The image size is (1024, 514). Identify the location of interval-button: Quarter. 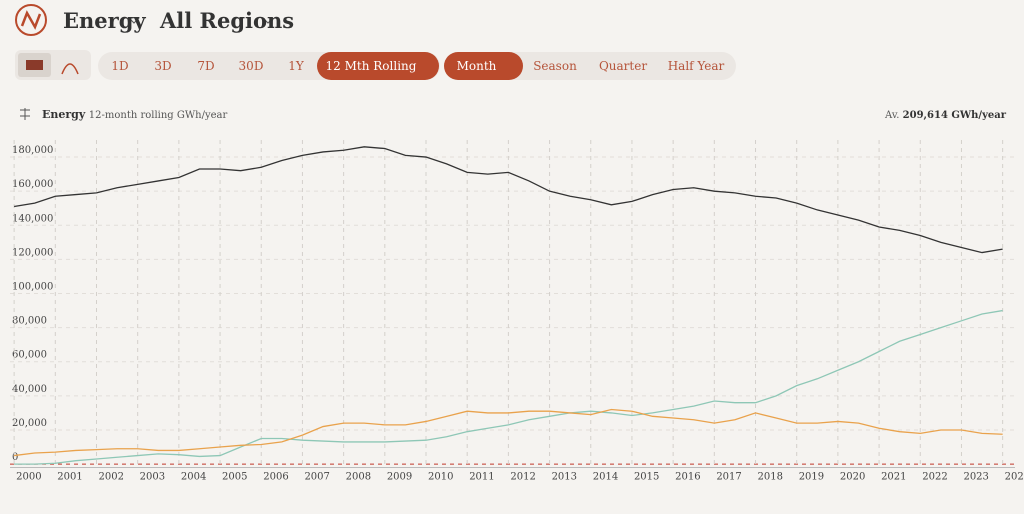
(623, 66).